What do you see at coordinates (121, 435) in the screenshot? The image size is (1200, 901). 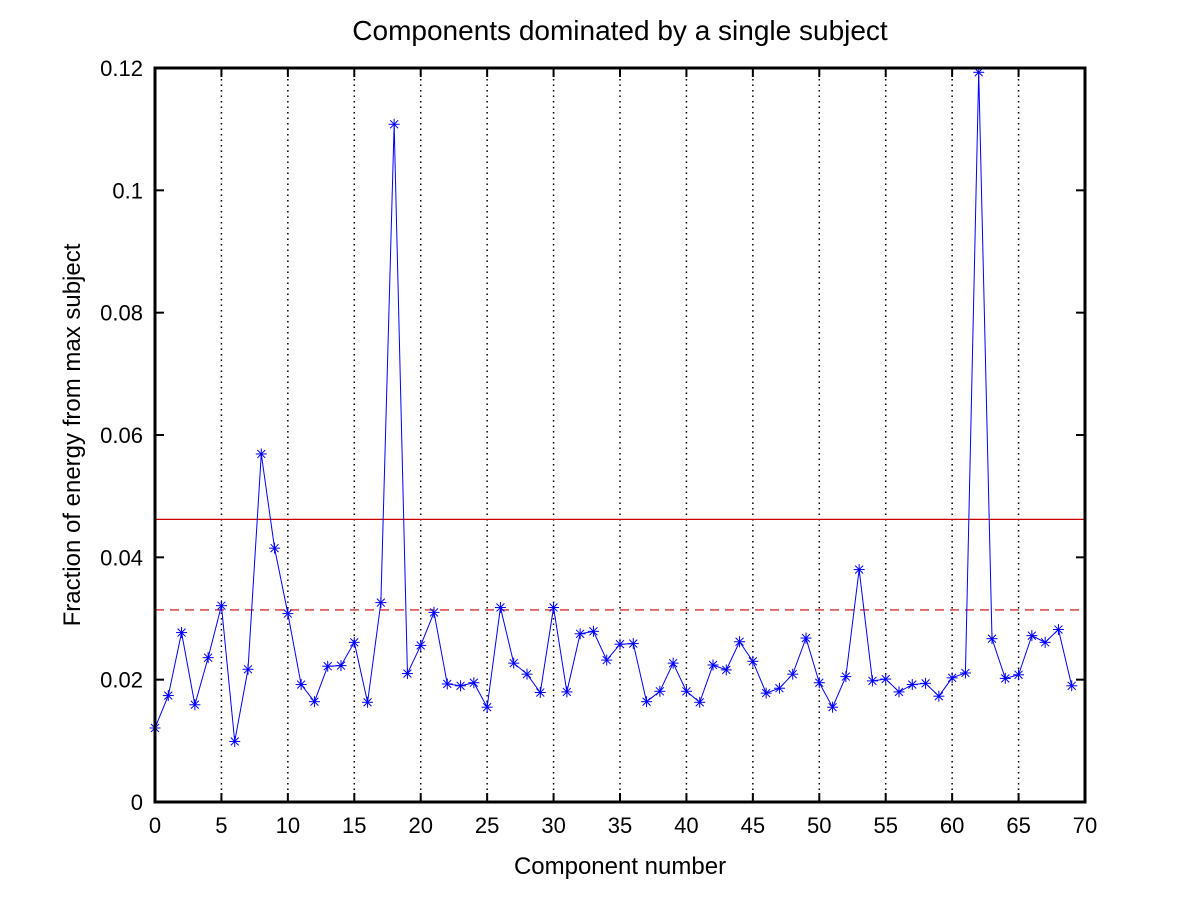 I see `y-tick-label: 0.06` at bounding box center [121, 435].